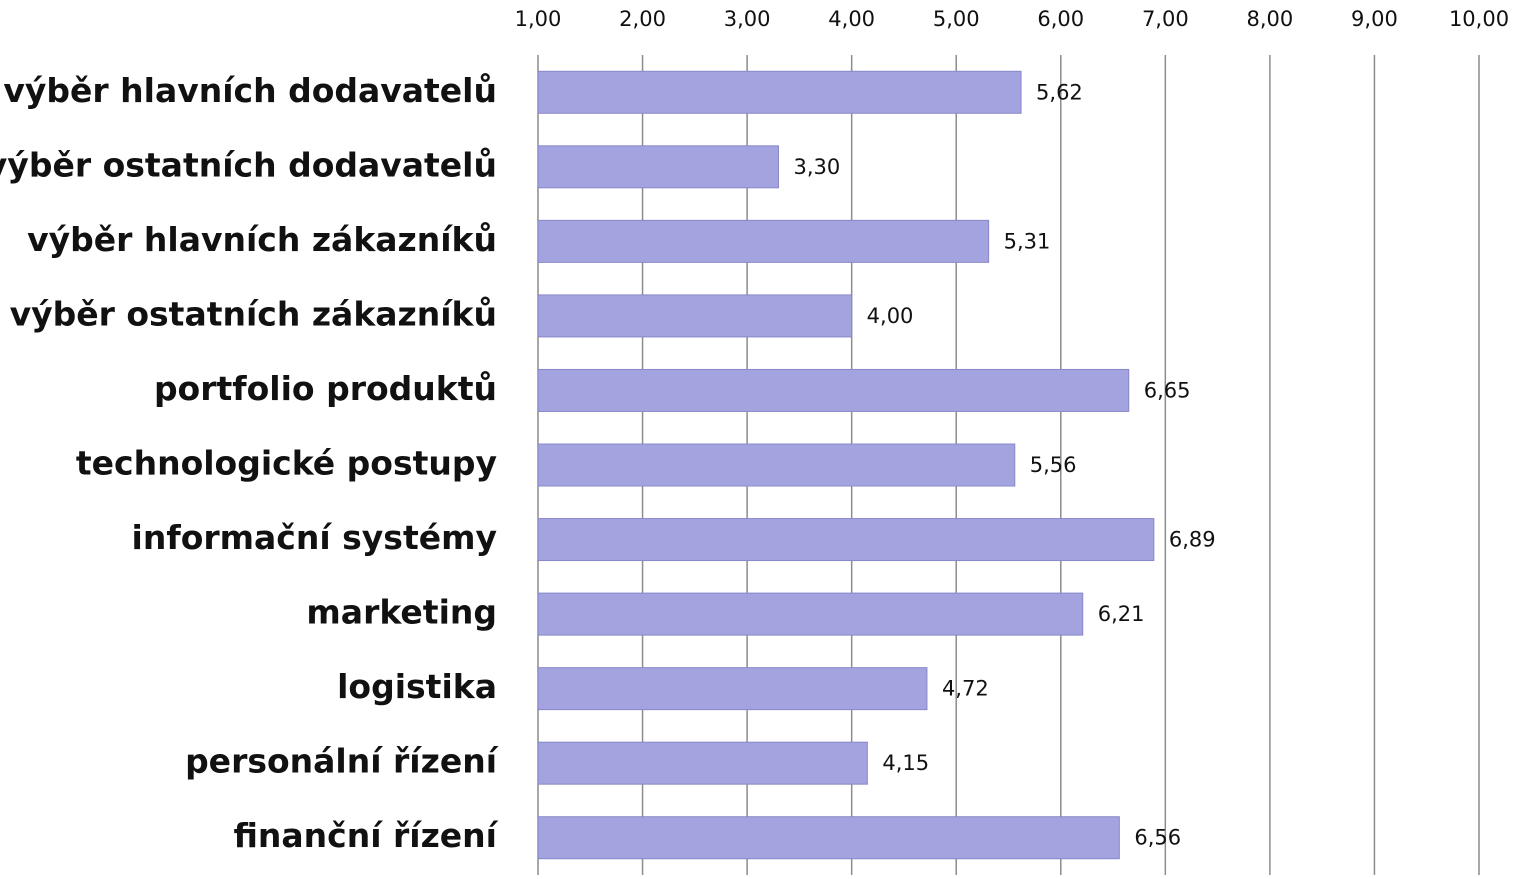 The image size is (1522, 879). Describe the element at coordinates (1165, 19) in the screenshot. I see `x-tick-label: 7,00` at that location.